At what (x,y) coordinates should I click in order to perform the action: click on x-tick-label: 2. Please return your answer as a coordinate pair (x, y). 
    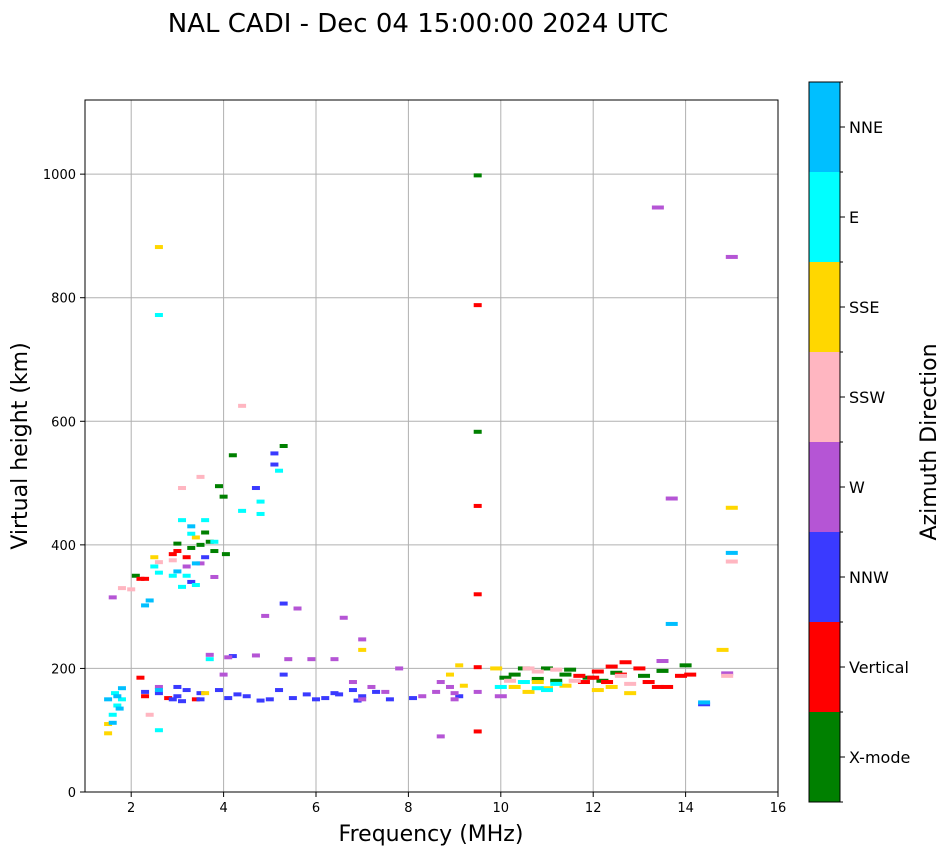
    Looking at the image, I should click on (131, 808).